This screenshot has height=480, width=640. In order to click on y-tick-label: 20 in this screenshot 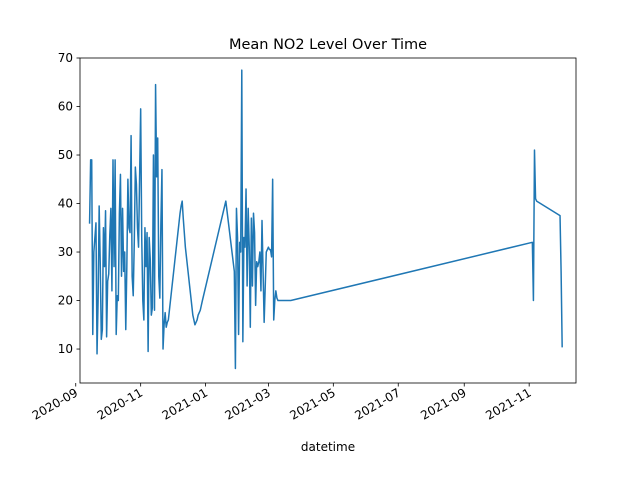, I will do `click(65, 301)`.